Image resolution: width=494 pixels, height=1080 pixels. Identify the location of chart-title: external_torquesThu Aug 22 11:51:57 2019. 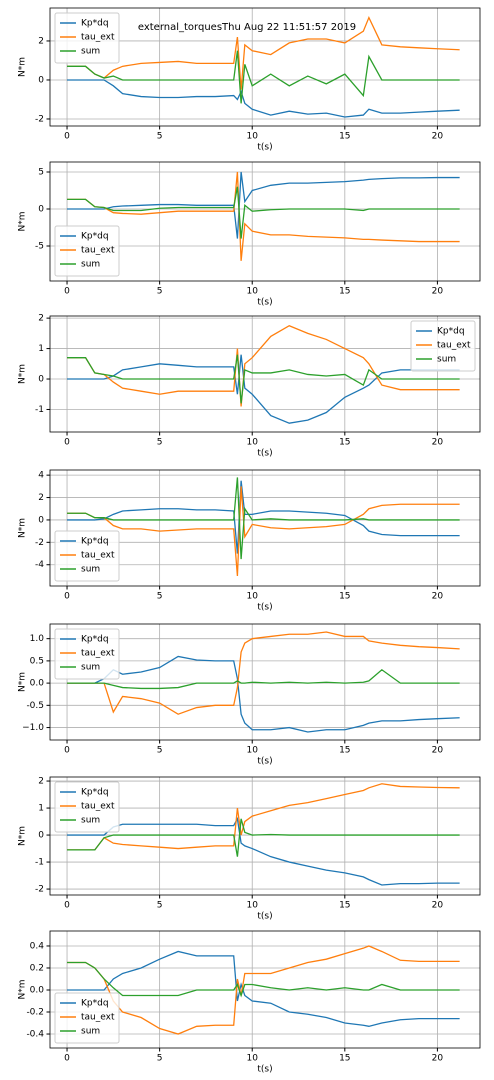
(247, 27).